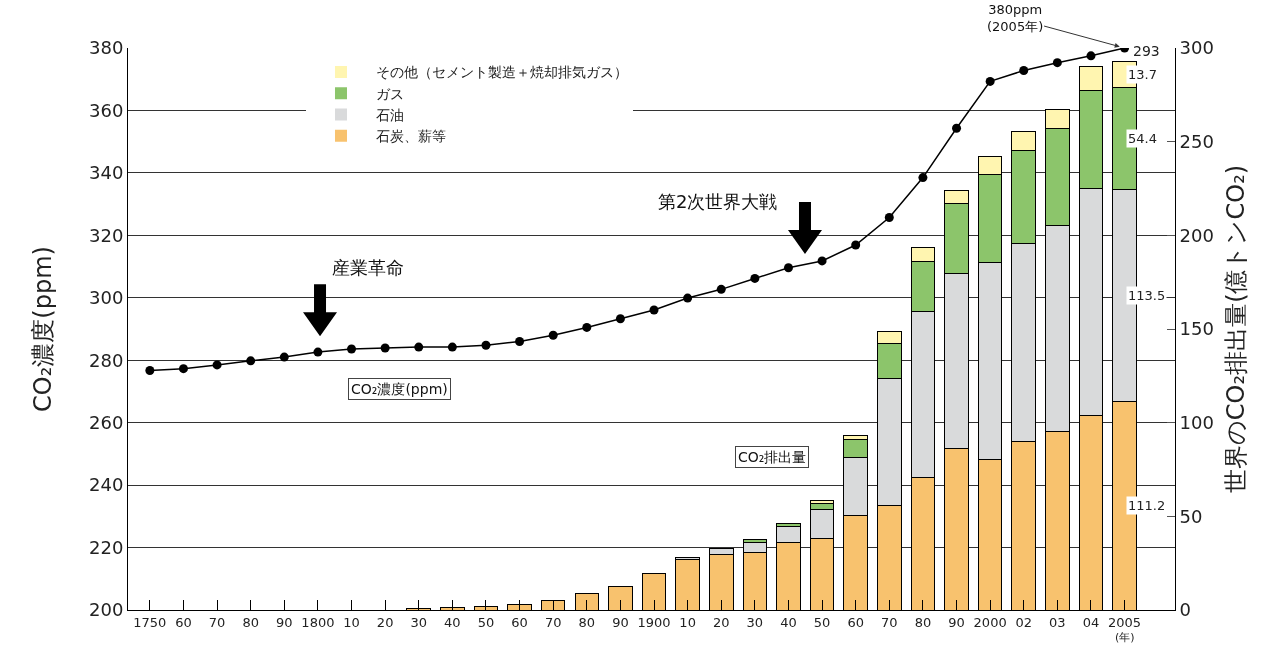  I want to click on y2-tick-label: 250, so click(1196, 141).